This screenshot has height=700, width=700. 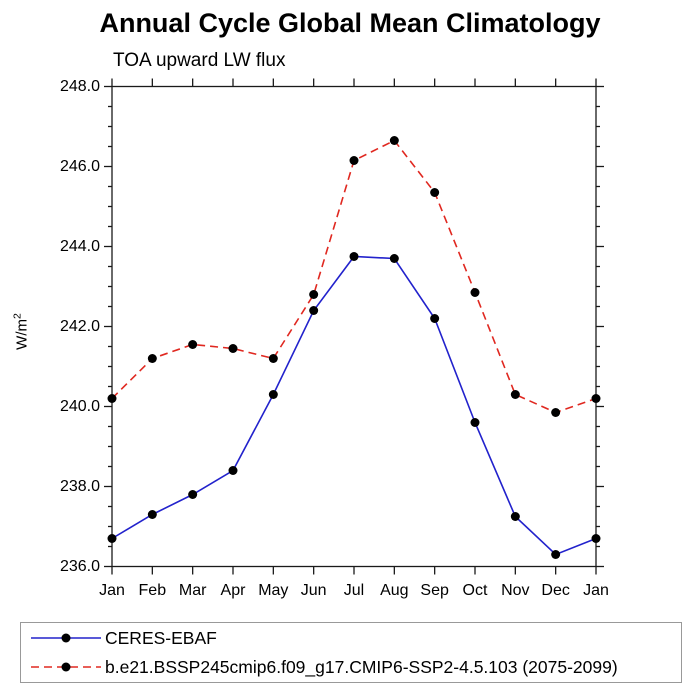 What do you see at coordinates (434, 590) in the screenshot?
I see `x-axis-tick-label: Sep` at bounding box center [434, 590].